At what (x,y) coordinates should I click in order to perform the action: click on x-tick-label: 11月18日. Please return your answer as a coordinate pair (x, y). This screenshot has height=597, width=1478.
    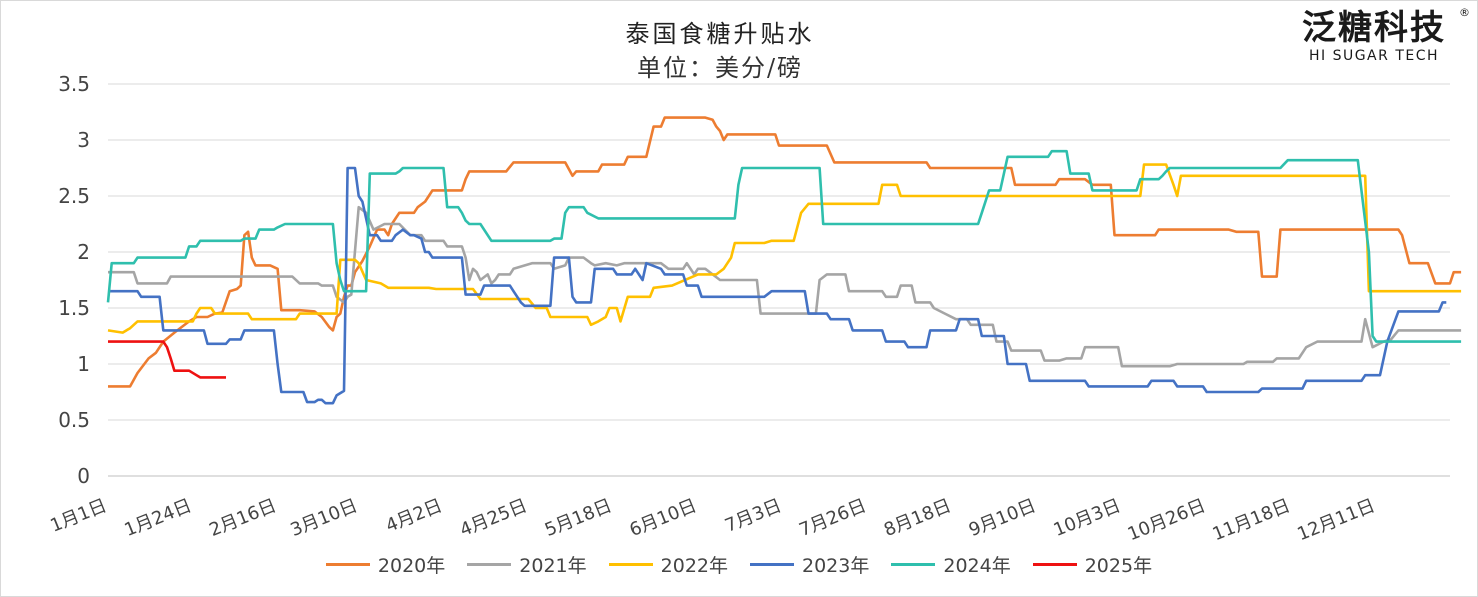
    Looking at the image, I should click on (1252, 520).